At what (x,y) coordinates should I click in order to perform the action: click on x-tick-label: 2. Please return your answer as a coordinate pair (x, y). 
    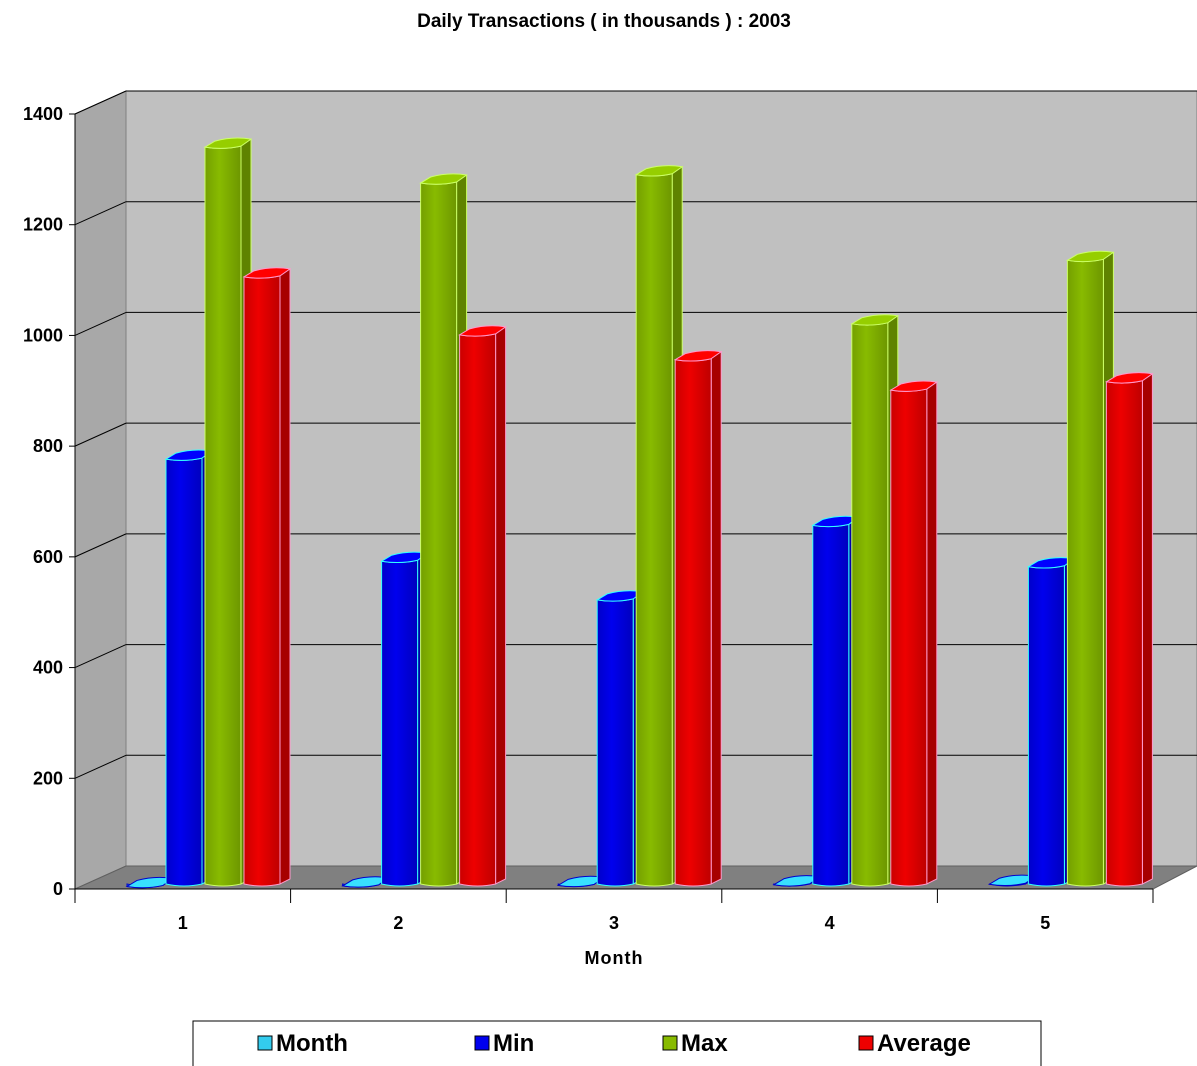
    Looking at the image, I should click on (398, 923).